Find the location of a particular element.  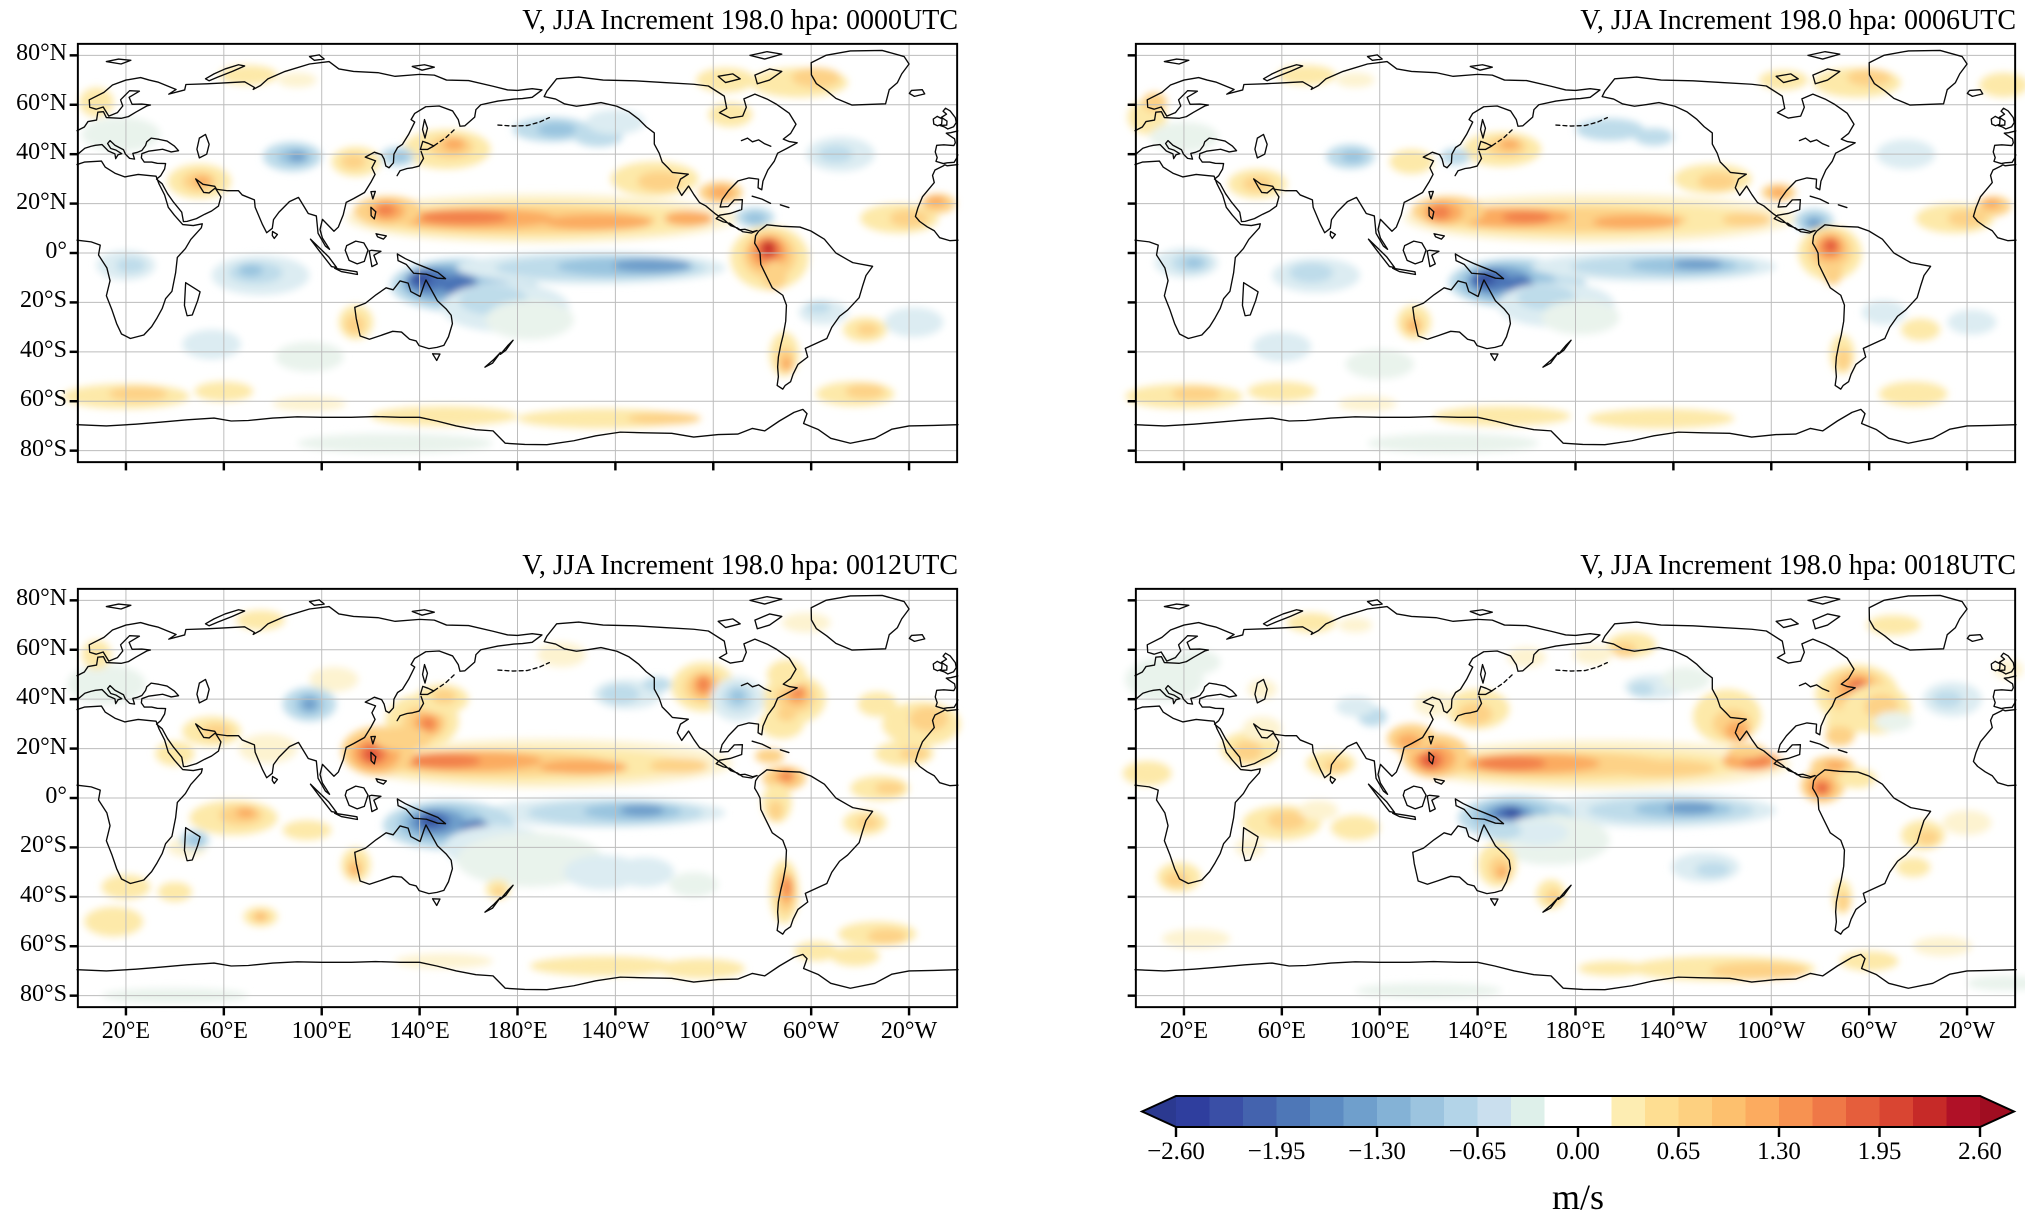

colorbar-tick-label: −1.95 is located at coordinates (1276, 1151).